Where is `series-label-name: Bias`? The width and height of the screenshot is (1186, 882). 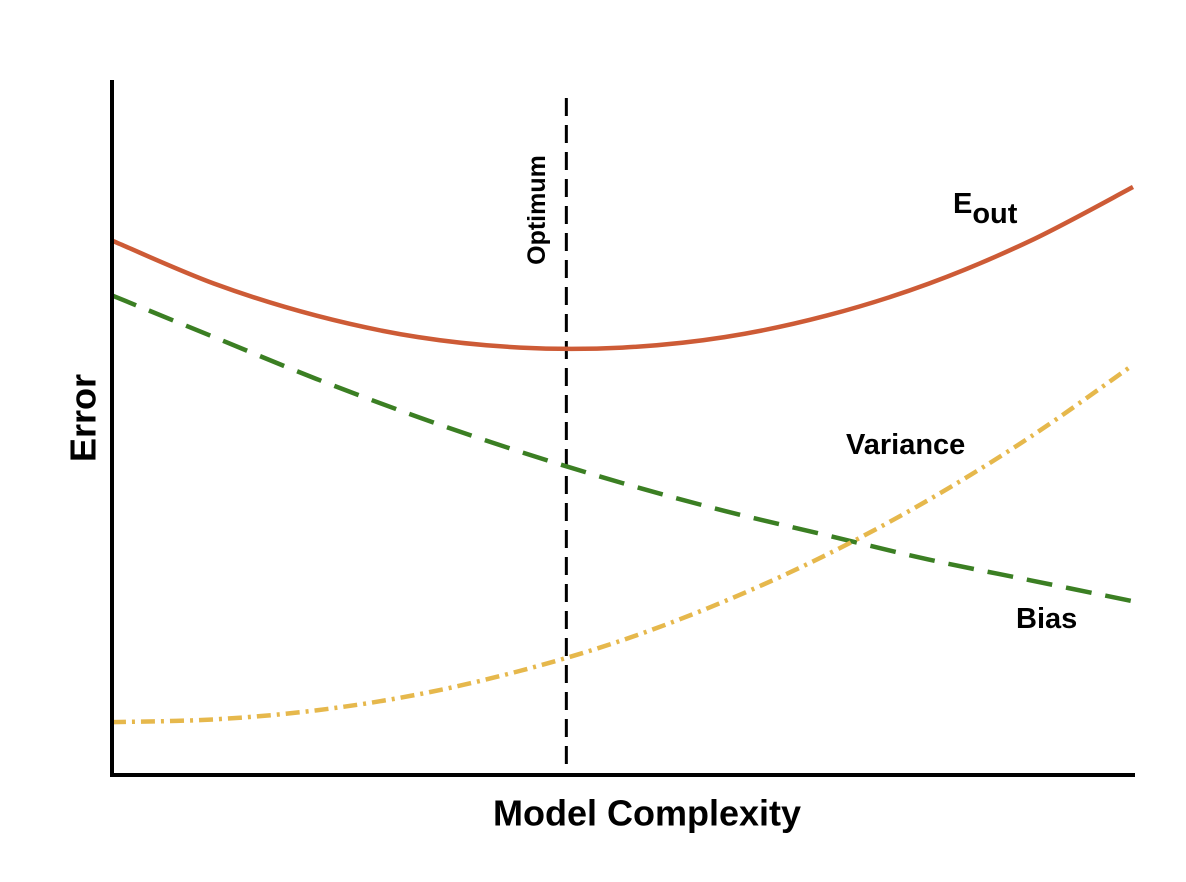 series-label-name: Bias is located at coordinates (1046, 619).